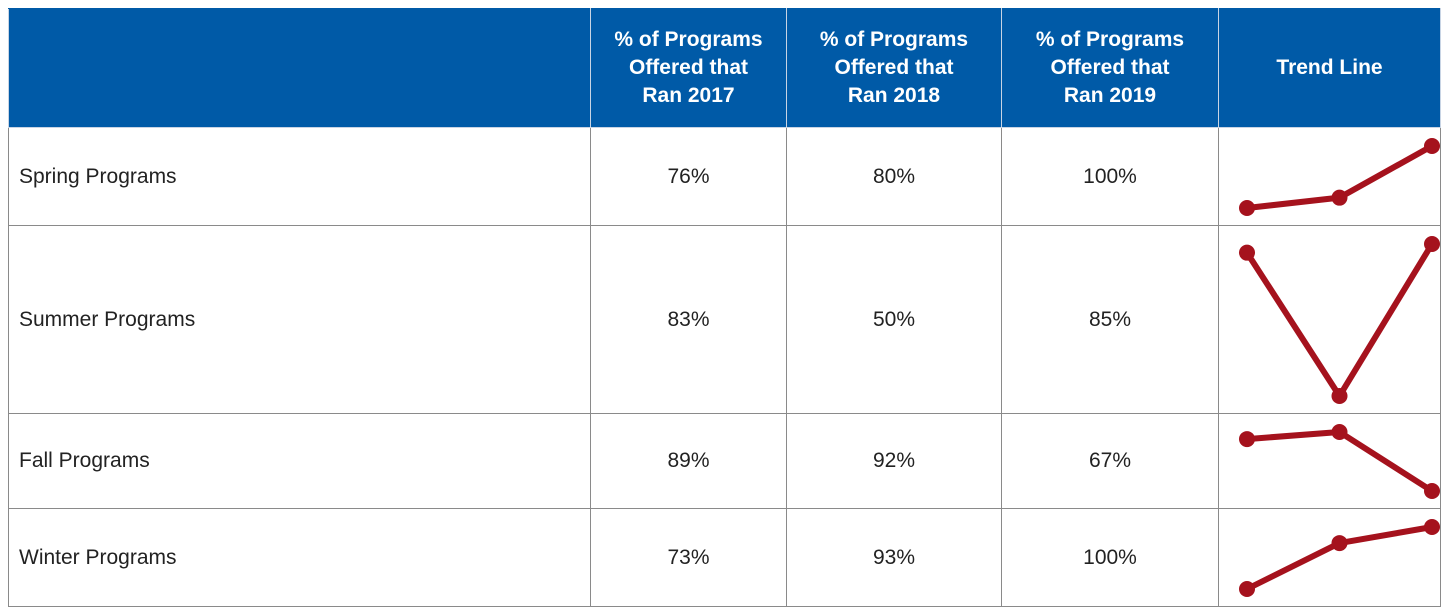  I want to click on value-cell: 89%, so click(688, 461).